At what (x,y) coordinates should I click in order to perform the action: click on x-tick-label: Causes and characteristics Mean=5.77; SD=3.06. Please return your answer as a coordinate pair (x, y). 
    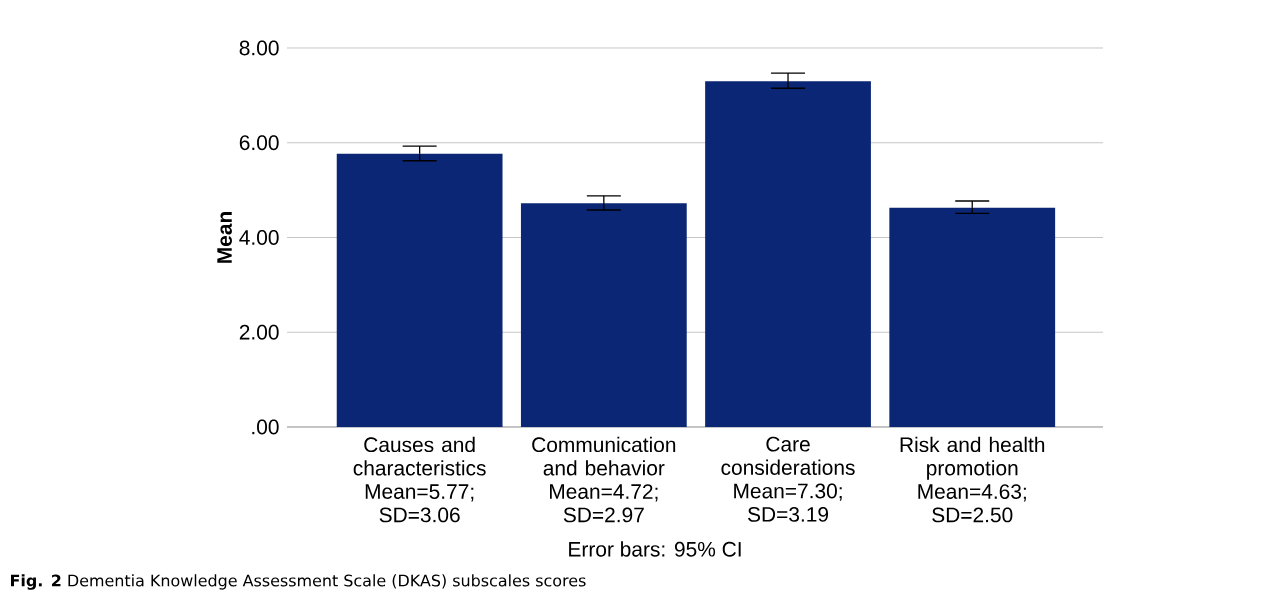
    Looking at the image, I should click on (419, 479).